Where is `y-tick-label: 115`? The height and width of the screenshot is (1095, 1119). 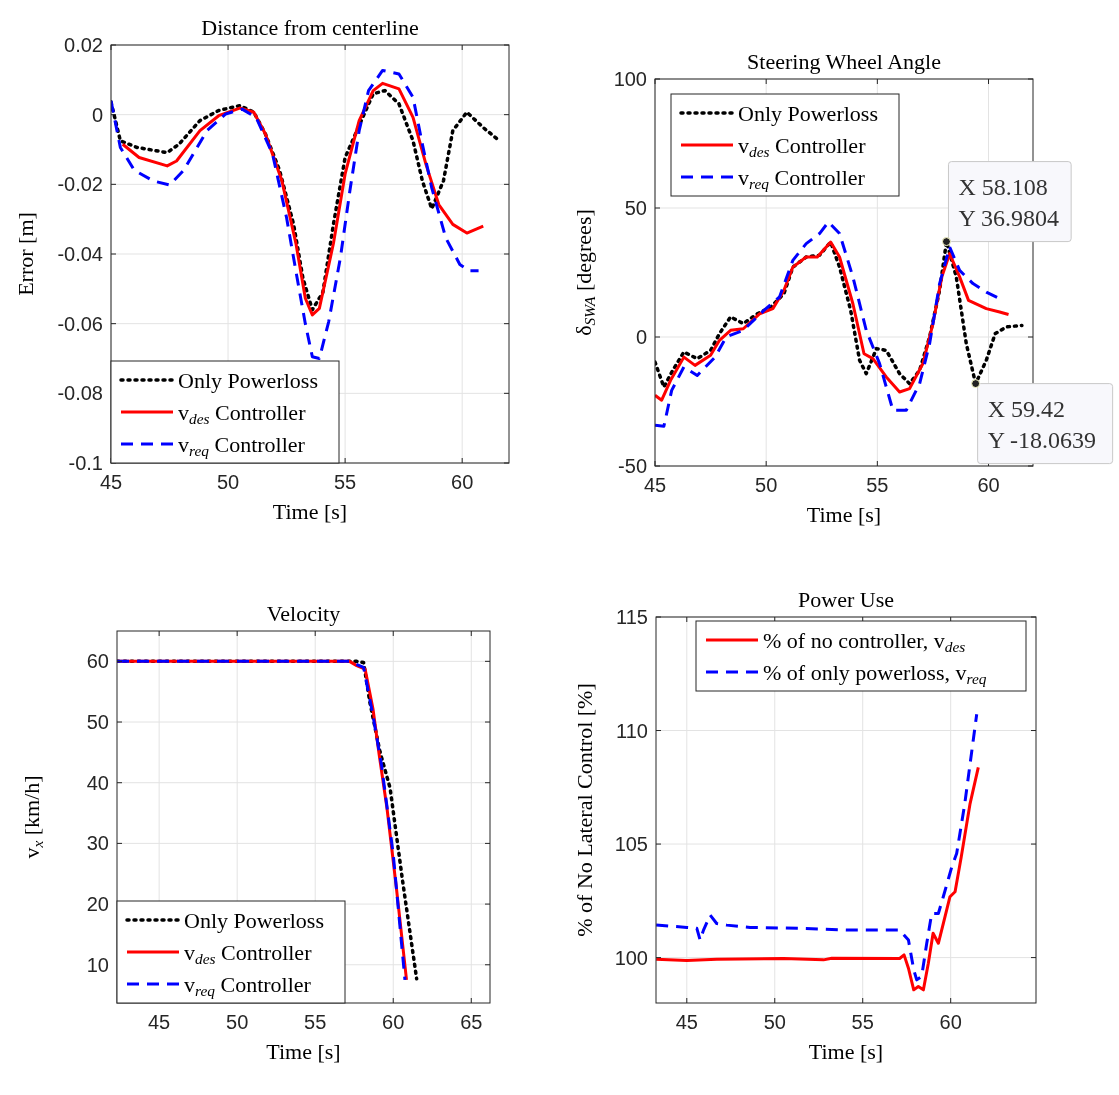 y-tick-label: 115 is located at coordinates (632, 617).